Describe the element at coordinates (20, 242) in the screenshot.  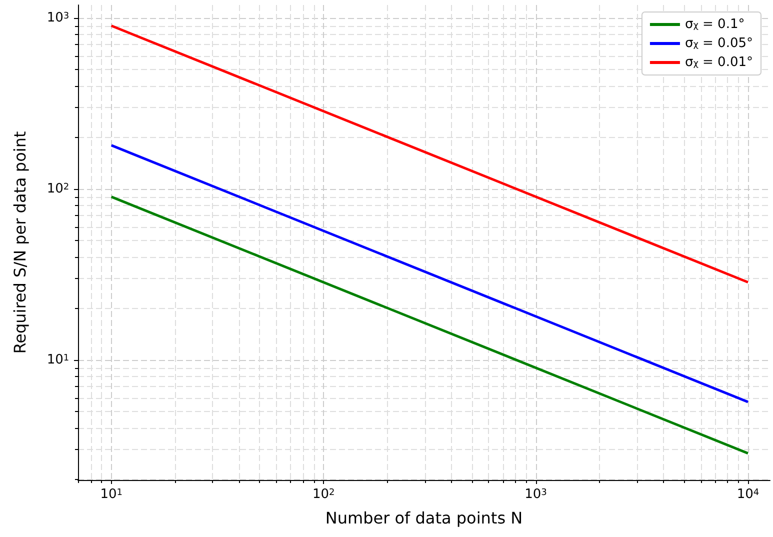
I see `y-axis-title: Required S/N per data point` at that location.